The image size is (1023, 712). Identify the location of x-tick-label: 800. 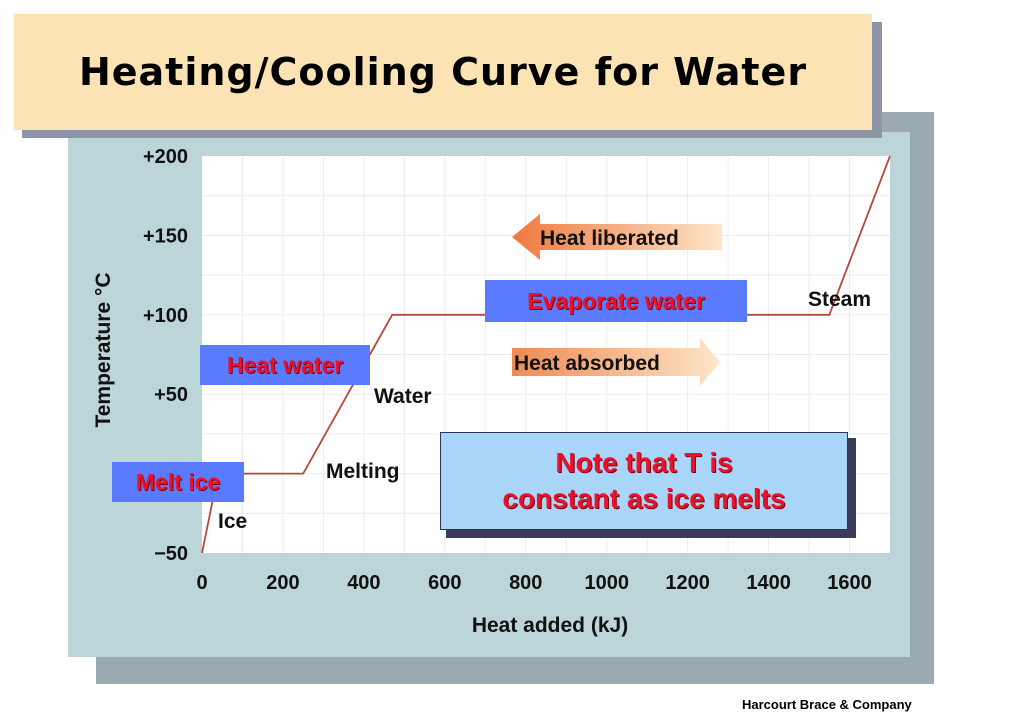
(525, 583).